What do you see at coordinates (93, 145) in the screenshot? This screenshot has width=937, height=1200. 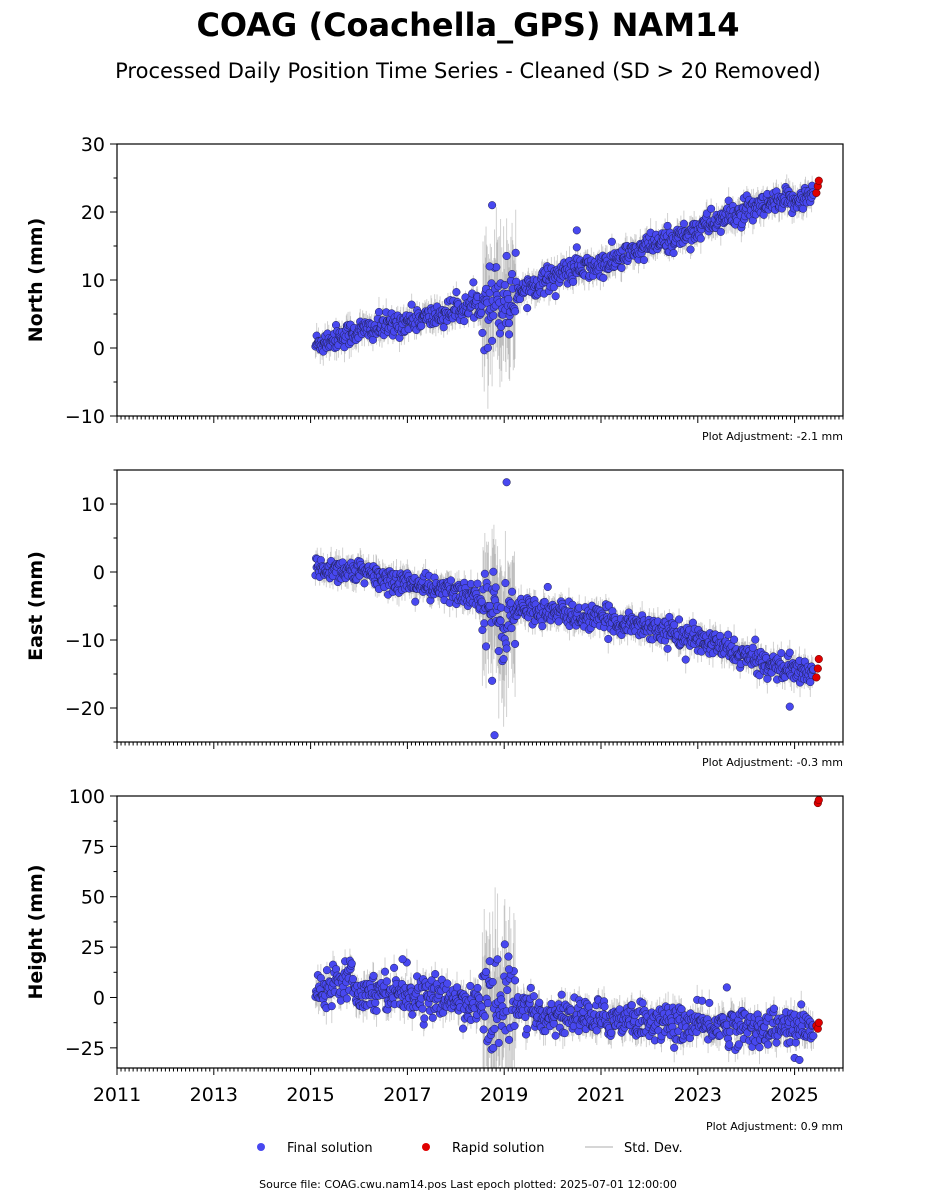 I see `y-tick-label: 30` at bounding box center [93, 145].